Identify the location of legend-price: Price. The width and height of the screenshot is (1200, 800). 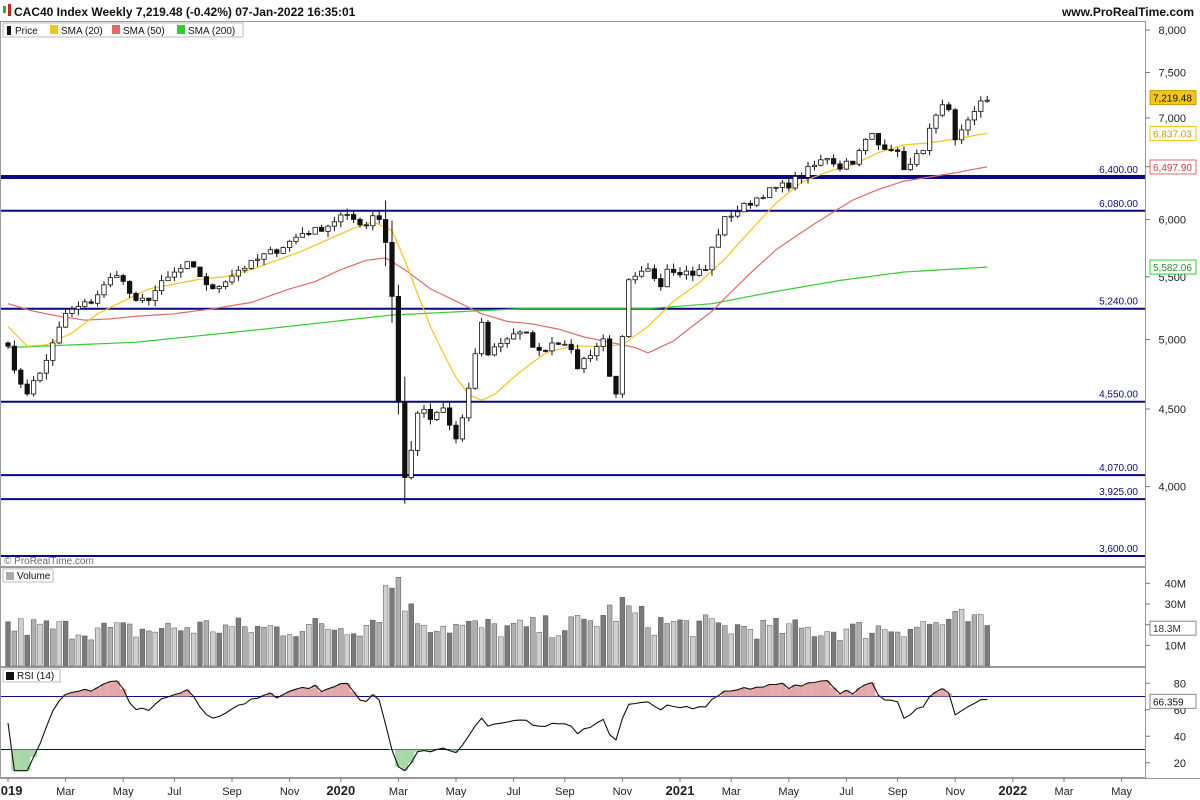
(26, 31).